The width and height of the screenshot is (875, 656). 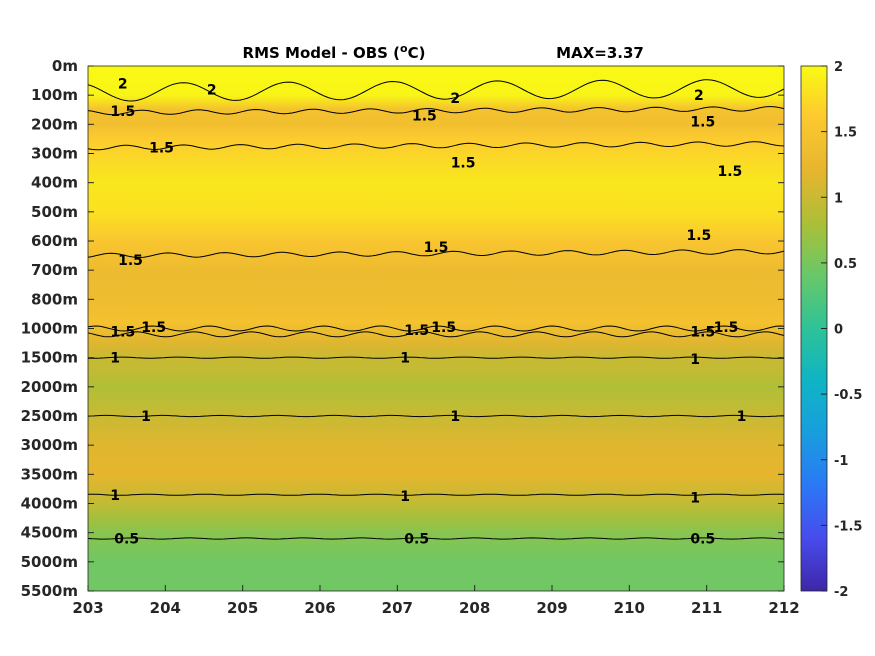 I want to click on y-tick-label: 5500m, so click(x=49, y=591).